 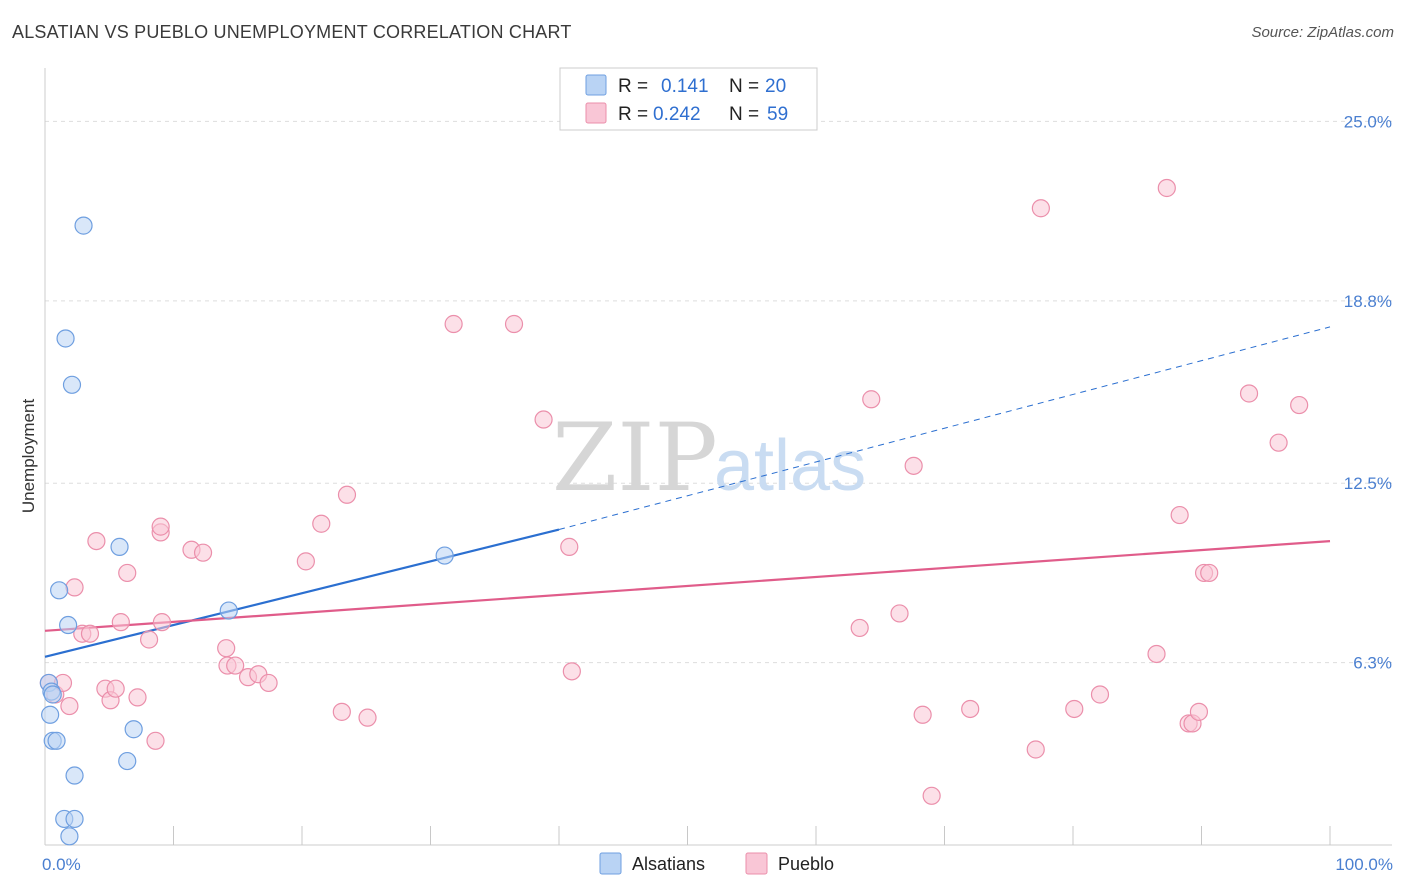 I want to click on x-tick-label-1: 100.0%, so click(x=1364, y=864).